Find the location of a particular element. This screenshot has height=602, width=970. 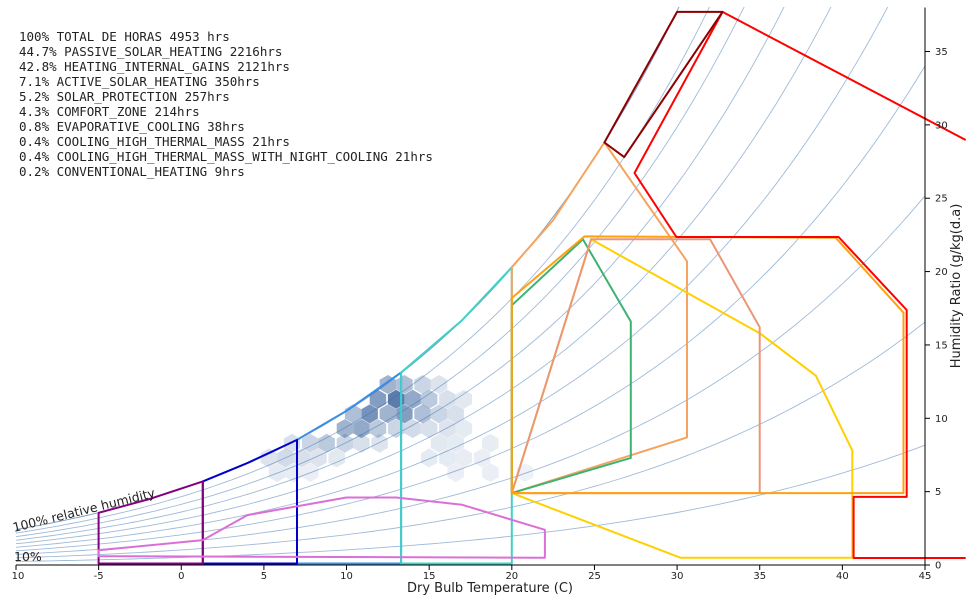

y-tick-label: 5 is located at coordinates (938, 492).